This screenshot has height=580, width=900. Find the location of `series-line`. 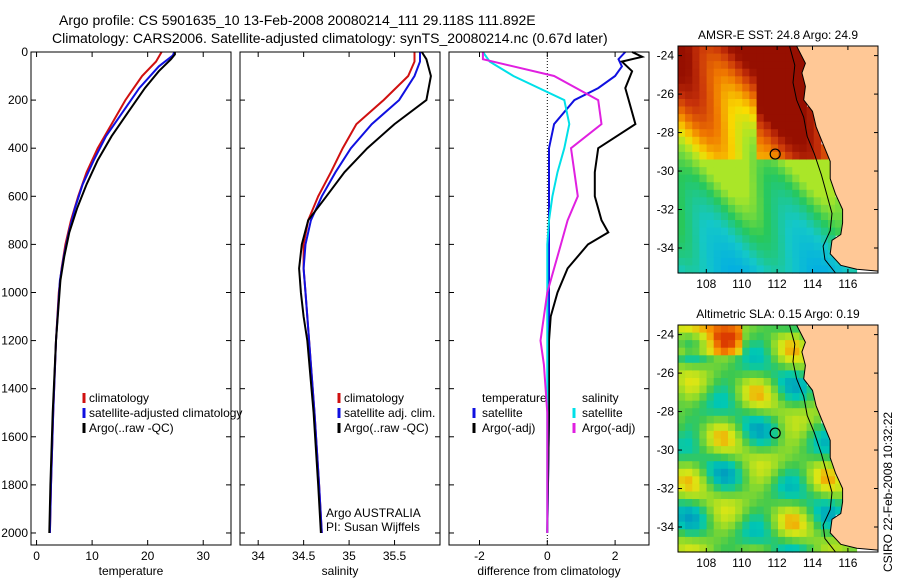

series-line is located at coordinates (359, 293).